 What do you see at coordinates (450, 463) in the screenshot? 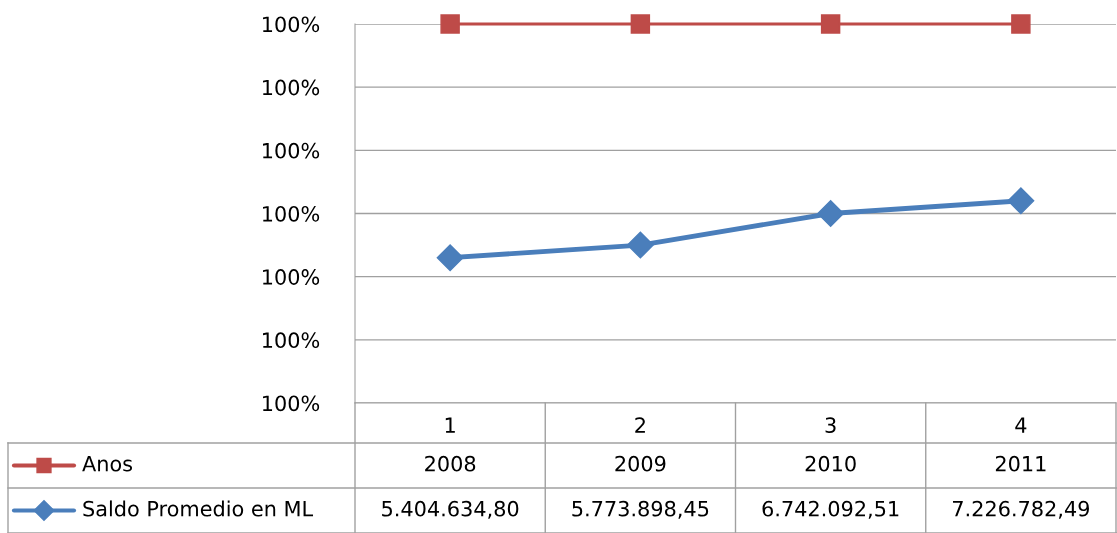
I see `text: 2008` at bounding box center [450, 463].